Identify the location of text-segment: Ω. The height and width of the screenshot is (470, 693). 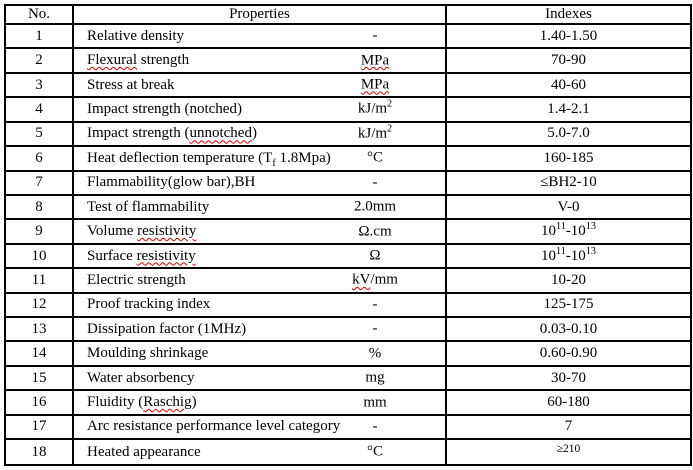
(375, 255).